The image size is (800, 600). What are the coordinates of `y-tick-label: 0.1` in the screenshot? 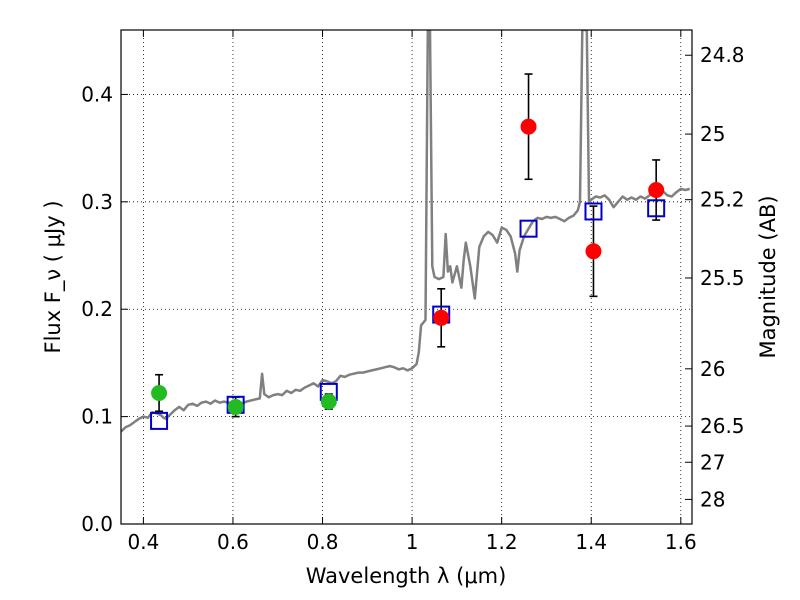 It's located at (97, 417).